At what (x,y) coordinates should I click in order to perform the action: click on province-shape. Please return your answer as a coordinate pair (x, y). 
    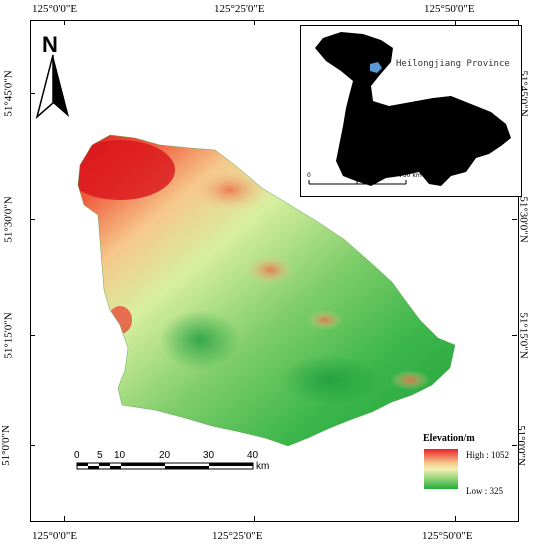
    Looking at the image, I should click on (409, 109).